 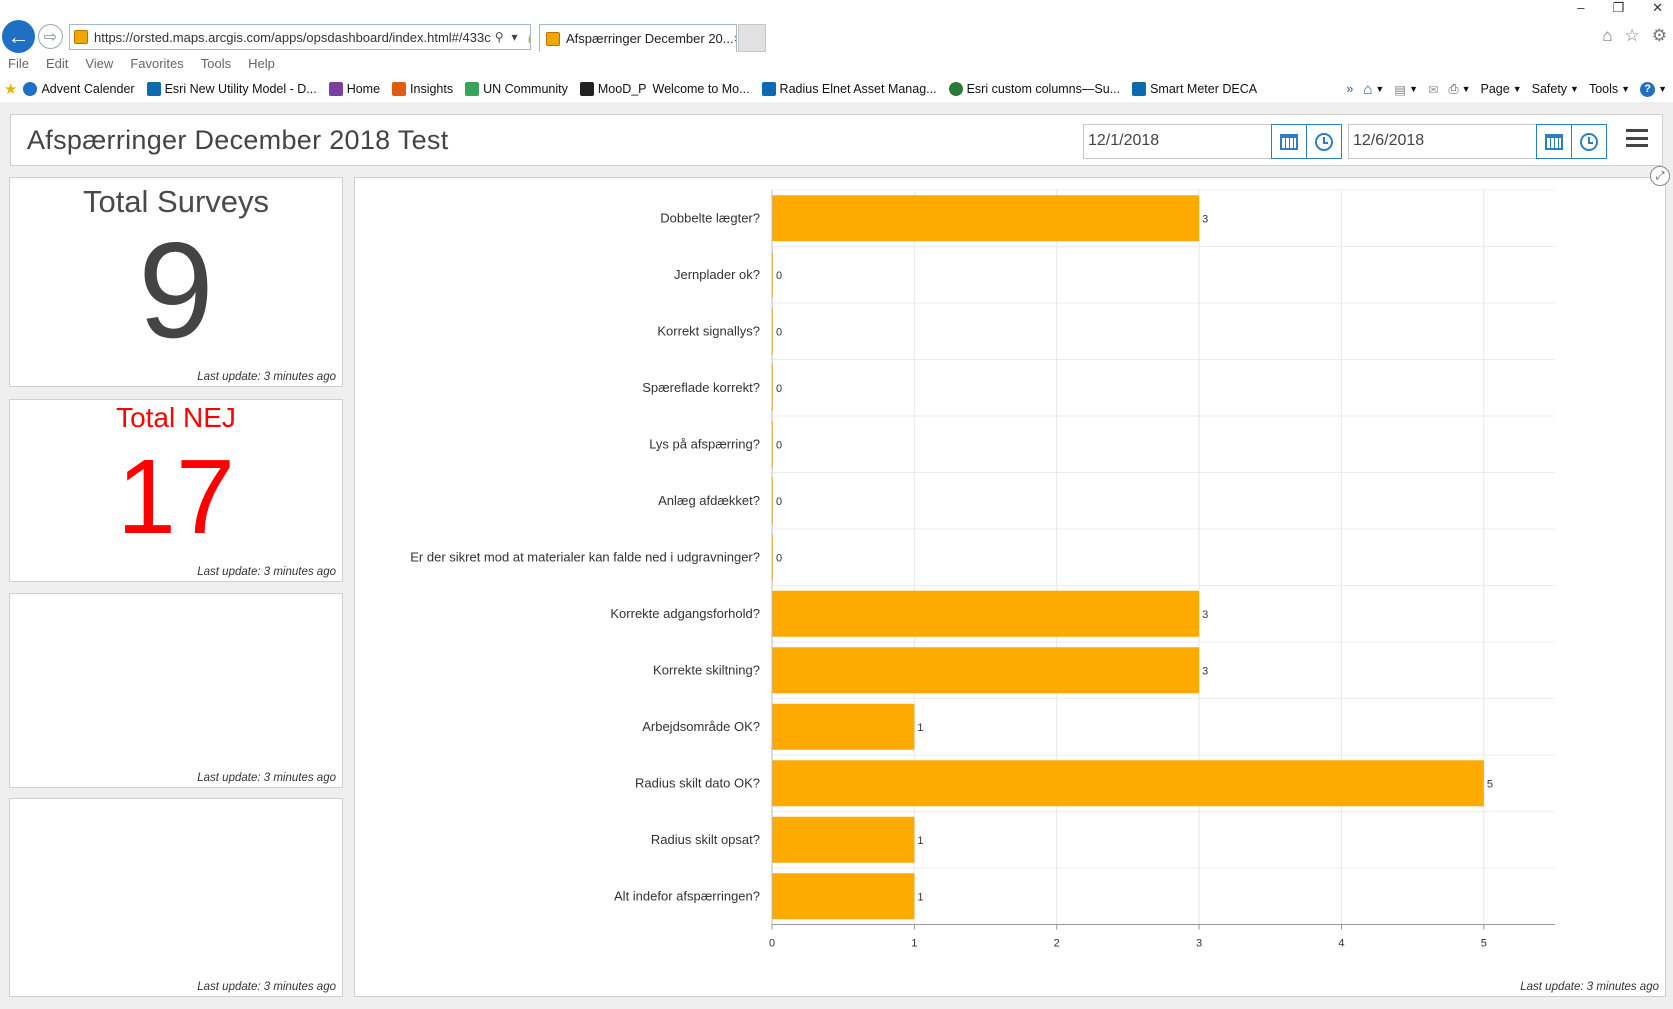 What do you see at coordinates (1637, 138) in the screenshot?
I see `hamburger-menu-icon` at bounding box center [1637, 138].